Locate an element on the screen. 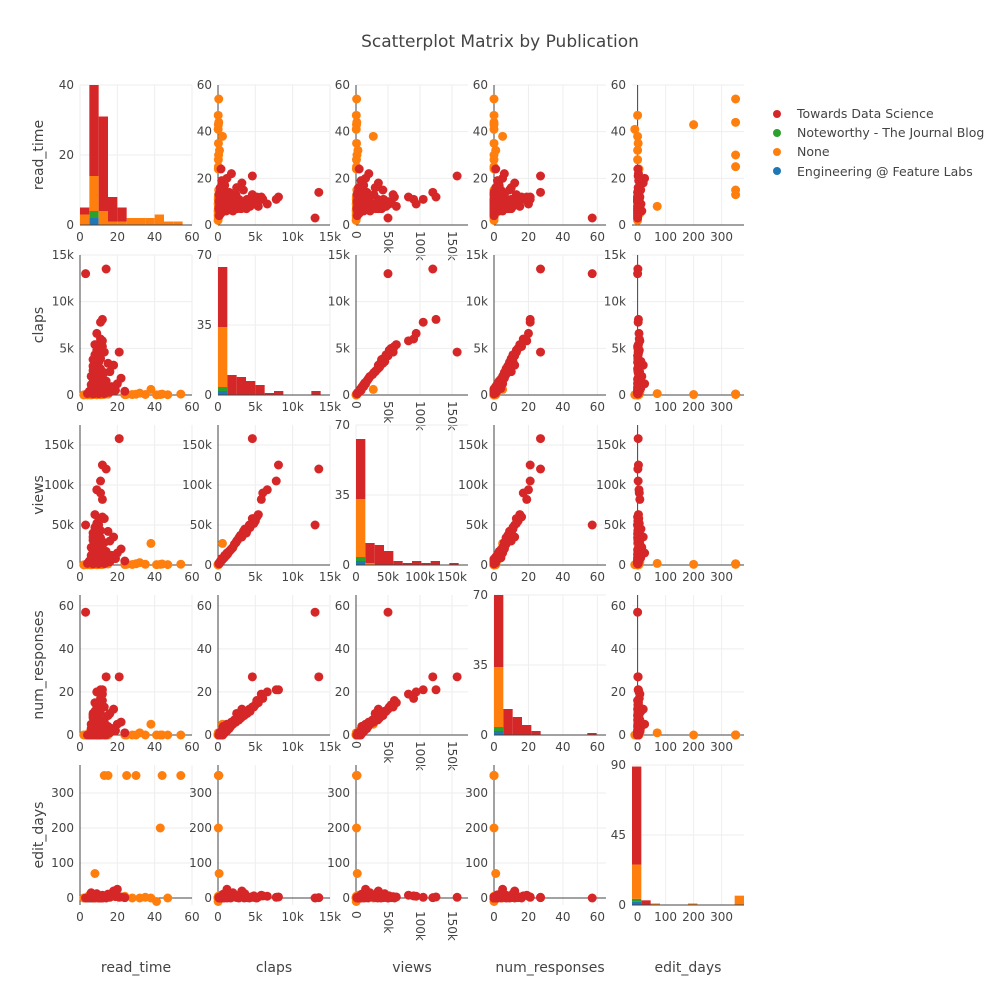  y-tick-label: 100k is located at coordinates (59, 485).